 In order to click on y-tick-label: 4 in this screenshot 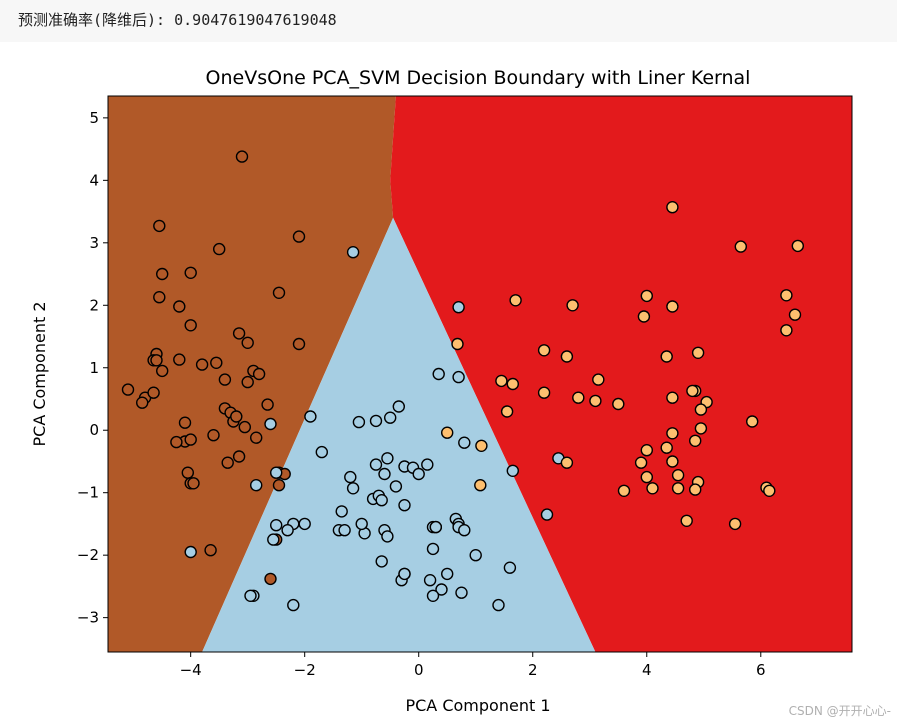, I will do `click(94, 180)`.